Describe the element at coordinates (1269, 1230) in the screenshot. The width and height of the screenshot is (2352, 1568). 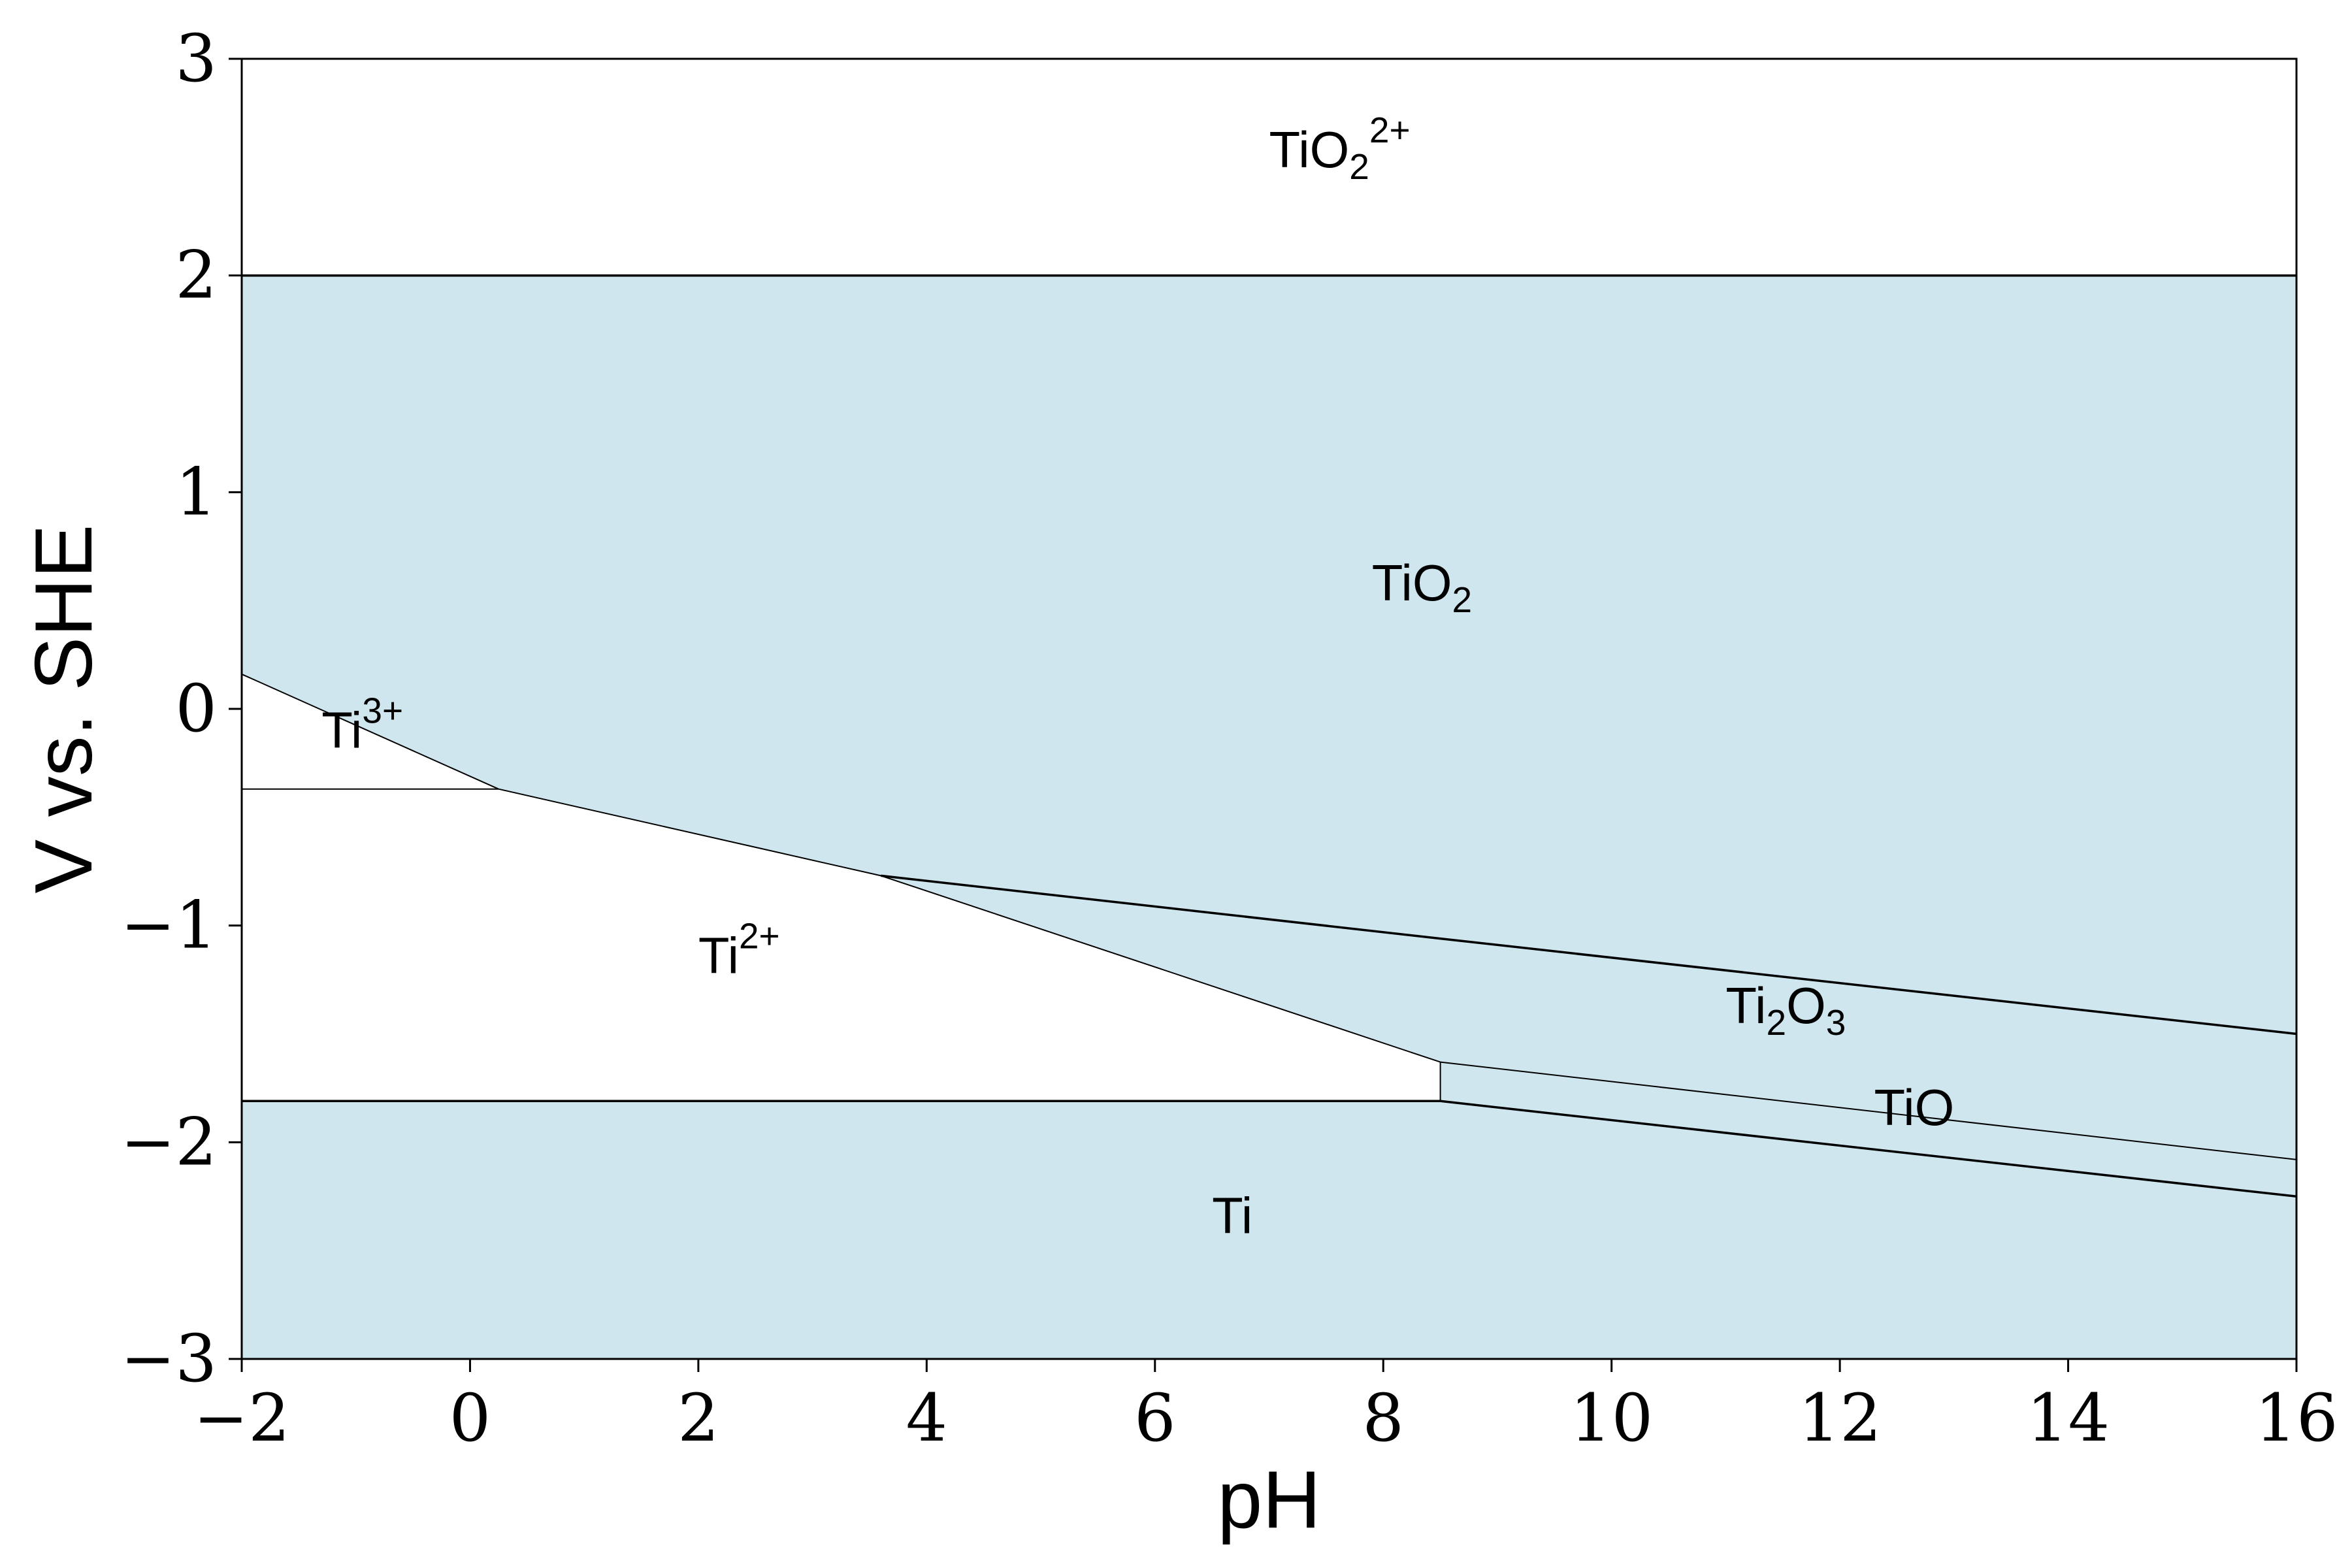
I see `region-ti` at that location.